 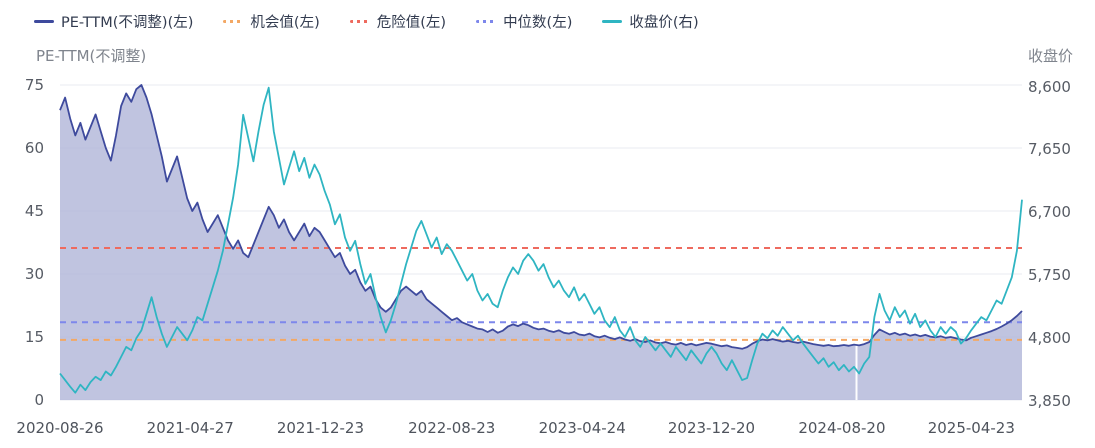 What do you see at coordinates (34, 85) in the screenshot?
I see `left-ytick: 75` at bounding box center [34, 85].